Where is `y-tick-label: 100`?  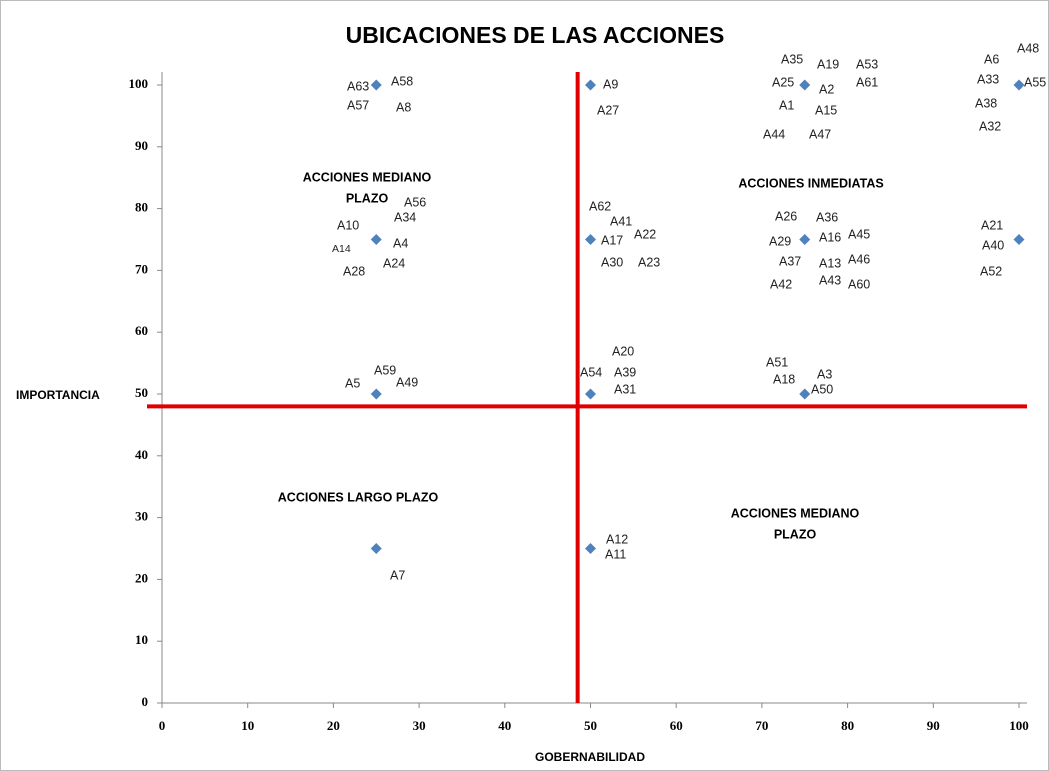
y-tick-label: 100 is located at coordinates (139, 83).